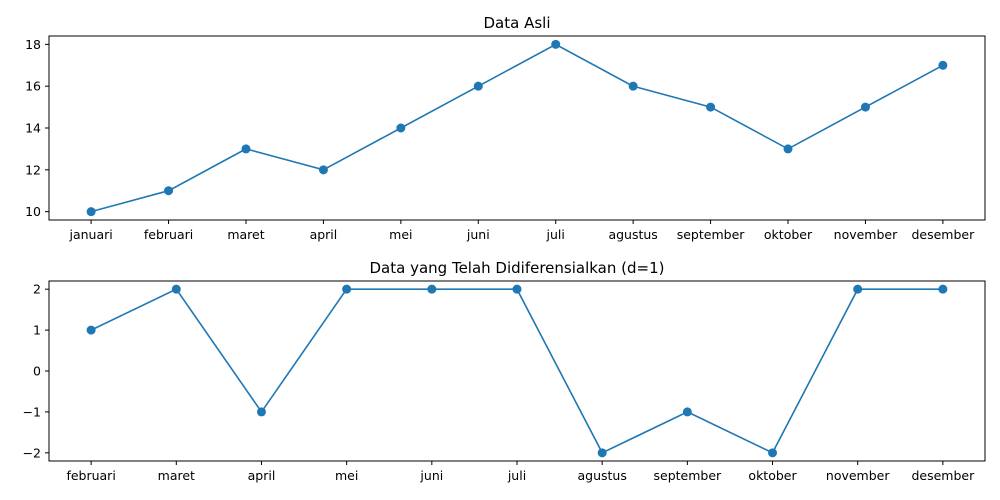 The width and height of the screenshot is (1000, 500). I want to click on y-tick-label: 18, so click(33, 44).